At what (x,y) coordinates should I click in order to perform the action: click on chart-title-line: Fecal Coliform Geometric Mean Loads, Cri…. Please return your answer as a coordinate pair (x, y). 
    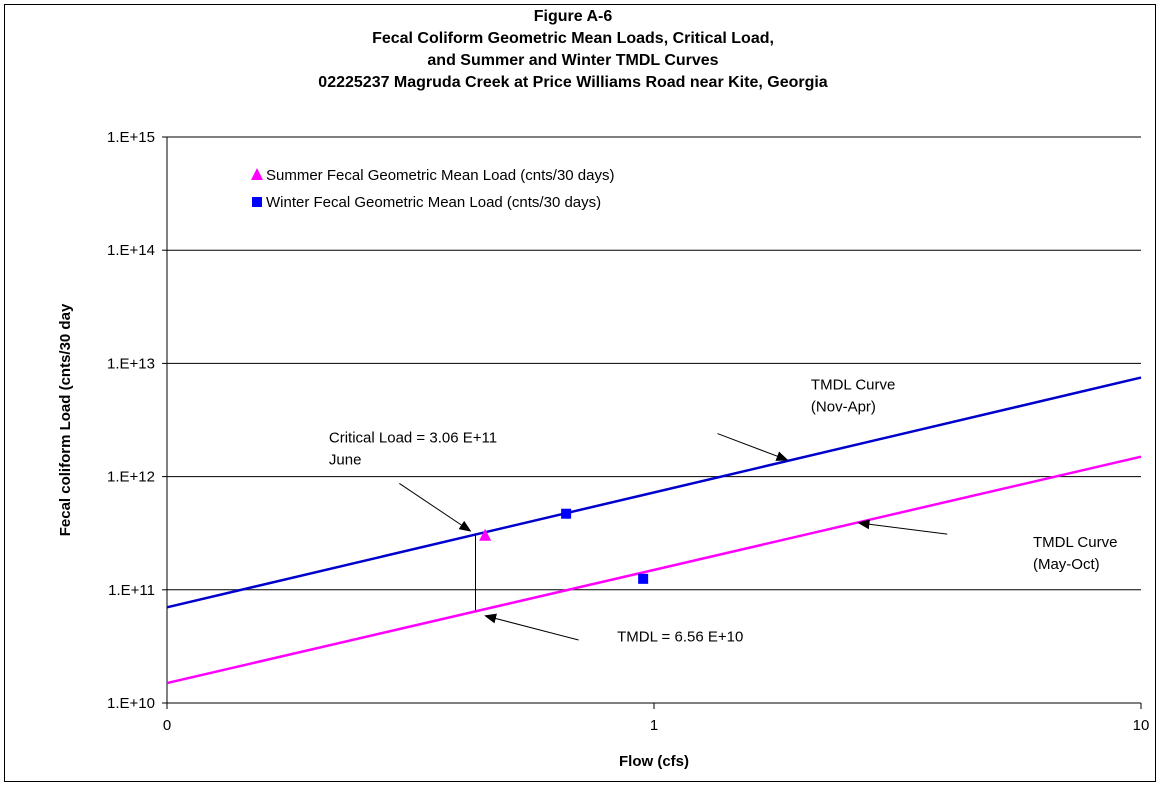
    Looking at the image, I should click on (573, 38).